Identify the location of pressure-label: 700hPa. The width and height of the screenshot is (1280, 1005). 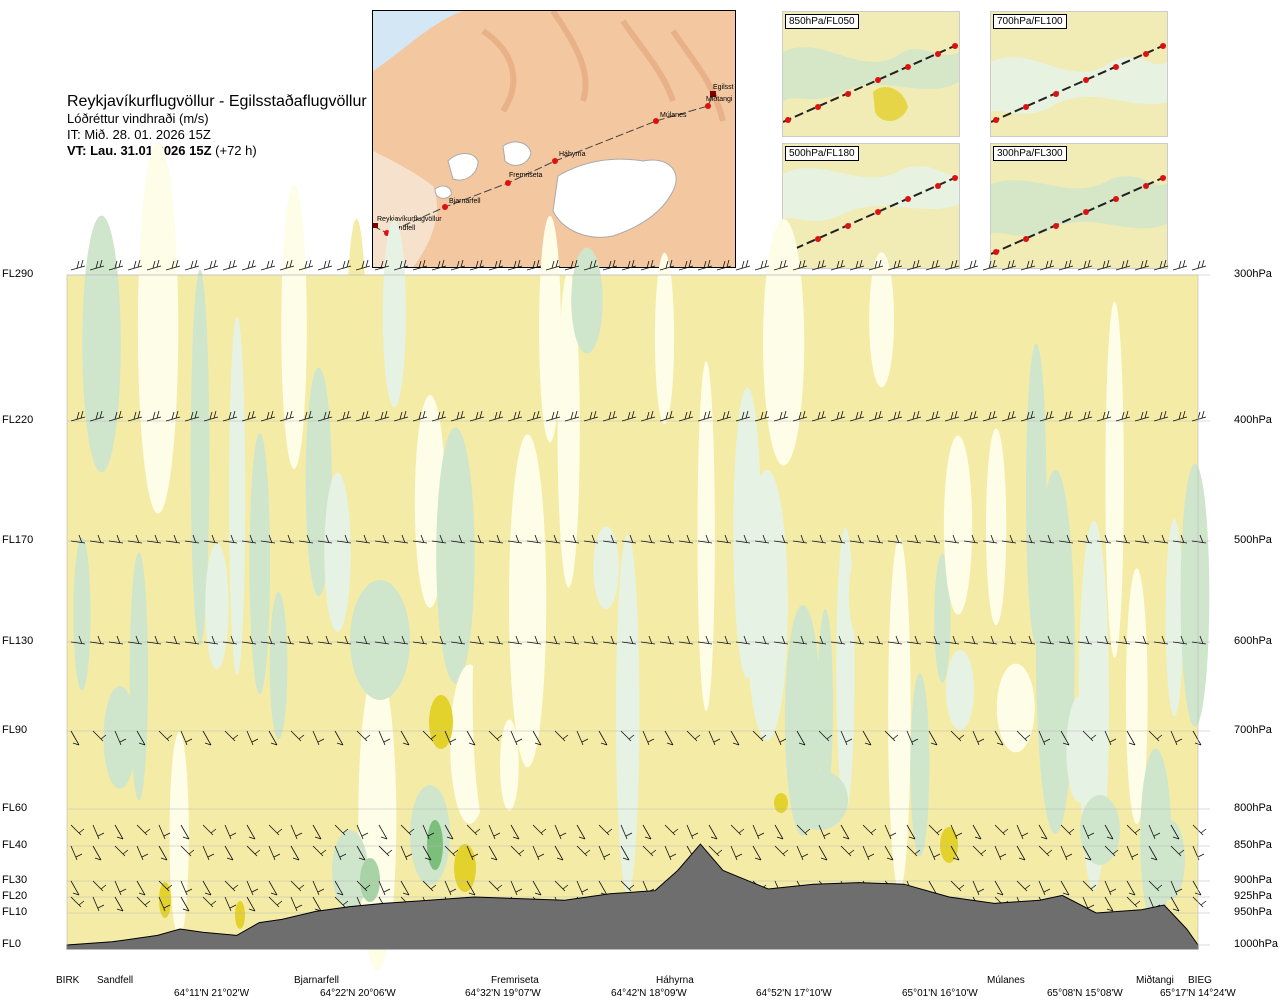
(1253, 730).